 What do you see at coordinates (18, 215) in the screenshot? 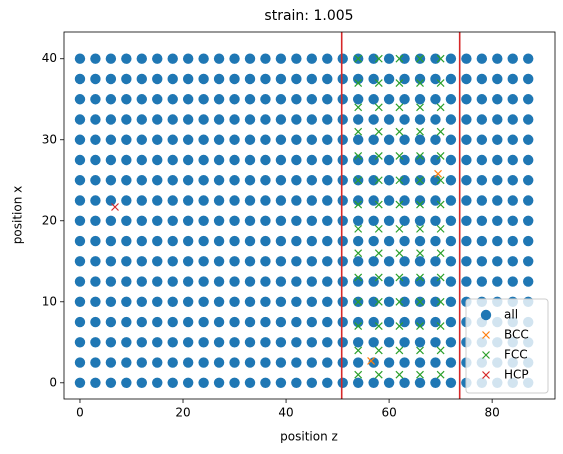
I see `y-axis-label: position x` at bounding box center [18, 215].